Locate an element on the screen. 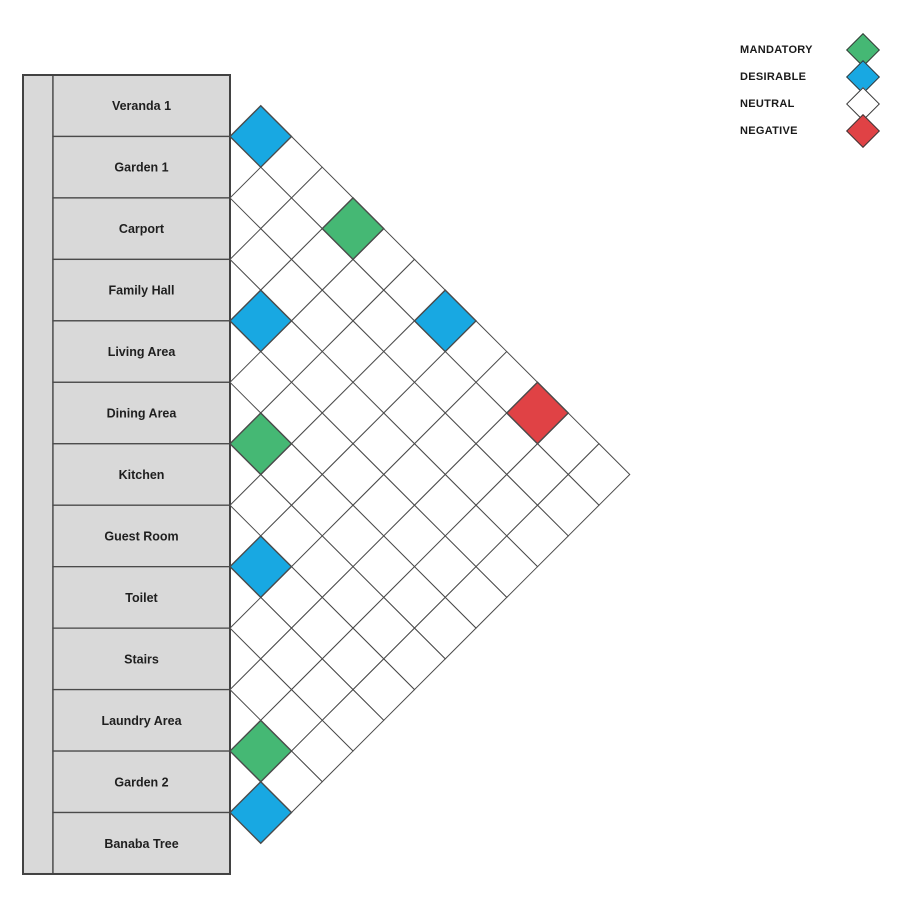 This screenshot has height=909, width=911. room-label-stairs: Stairs is located at coordinates (141, 659).